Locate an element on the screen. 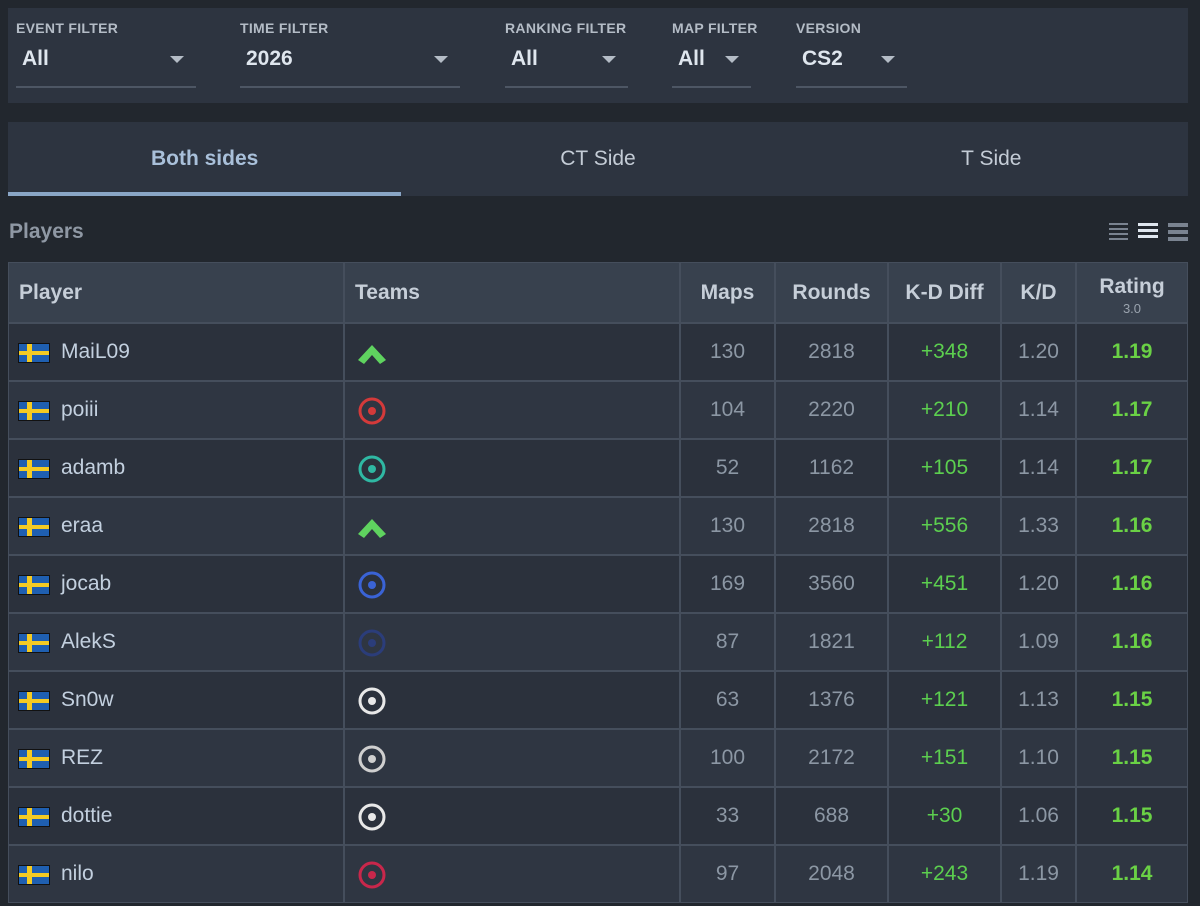 This screenshot has height=906, width=1200. stat-cell: 1.33 is located at coordinates (1038, 526).